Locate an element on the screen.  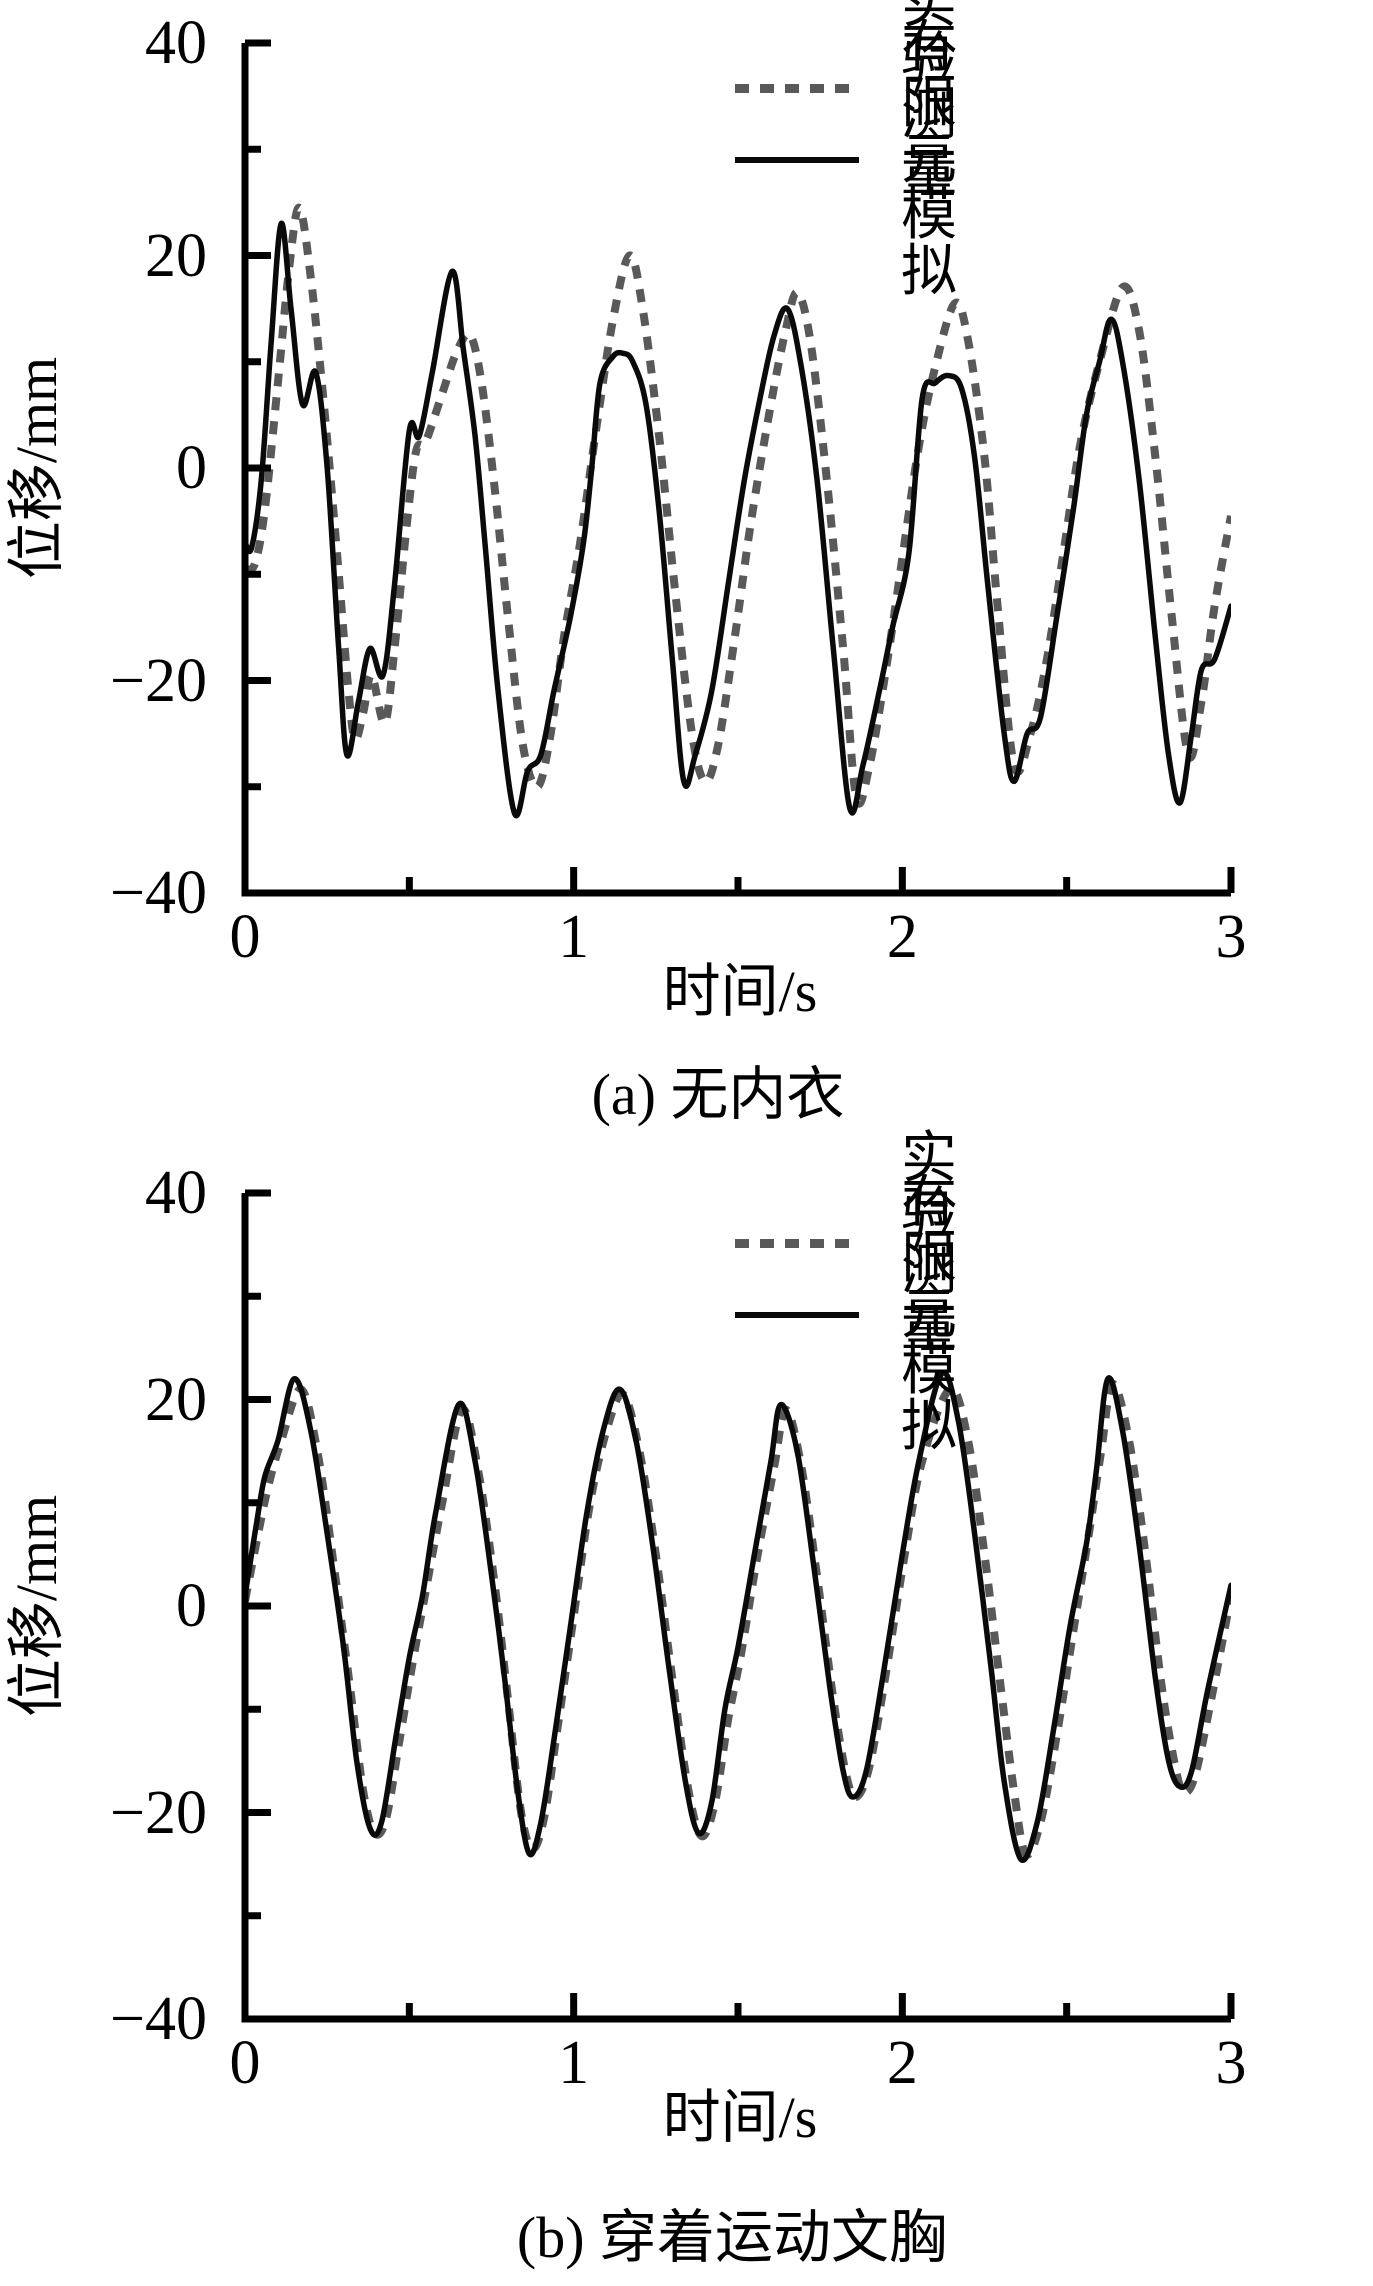
x-axis-label-b: 时间/s is located at coordinates (740, 2117).